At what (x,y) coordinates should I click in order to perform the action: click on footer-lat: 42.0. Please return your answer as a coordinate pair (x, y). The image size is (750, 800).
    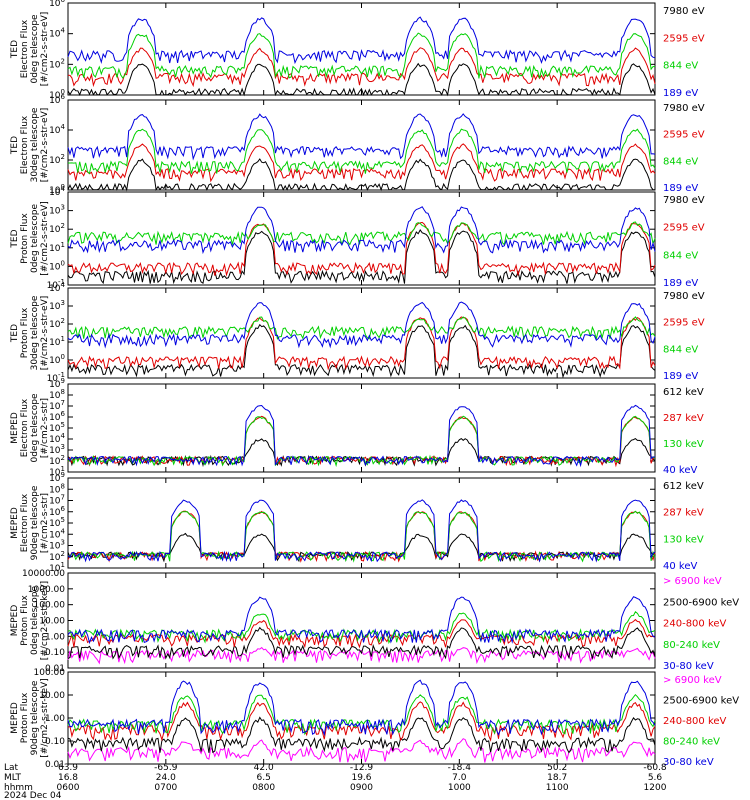
    Looking at the image, I should click on (264, 768).